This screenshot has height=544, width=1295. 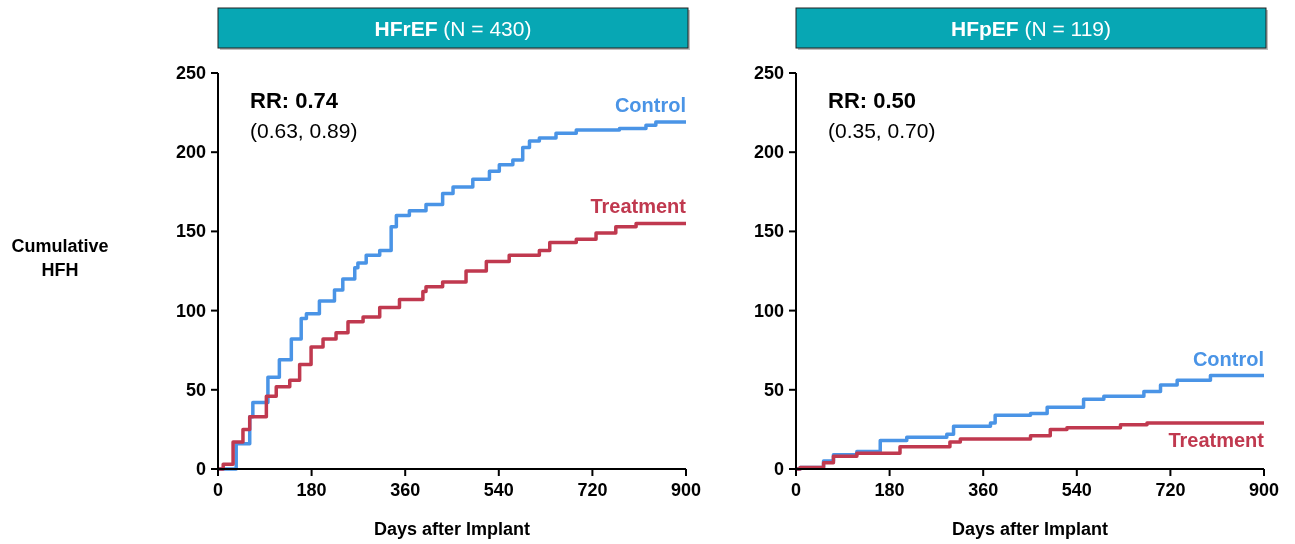 What do you see at coordinates (872, 100) in the screenshot?
I see `annotation: RR: 0.50` at bounding box center [872, 100].